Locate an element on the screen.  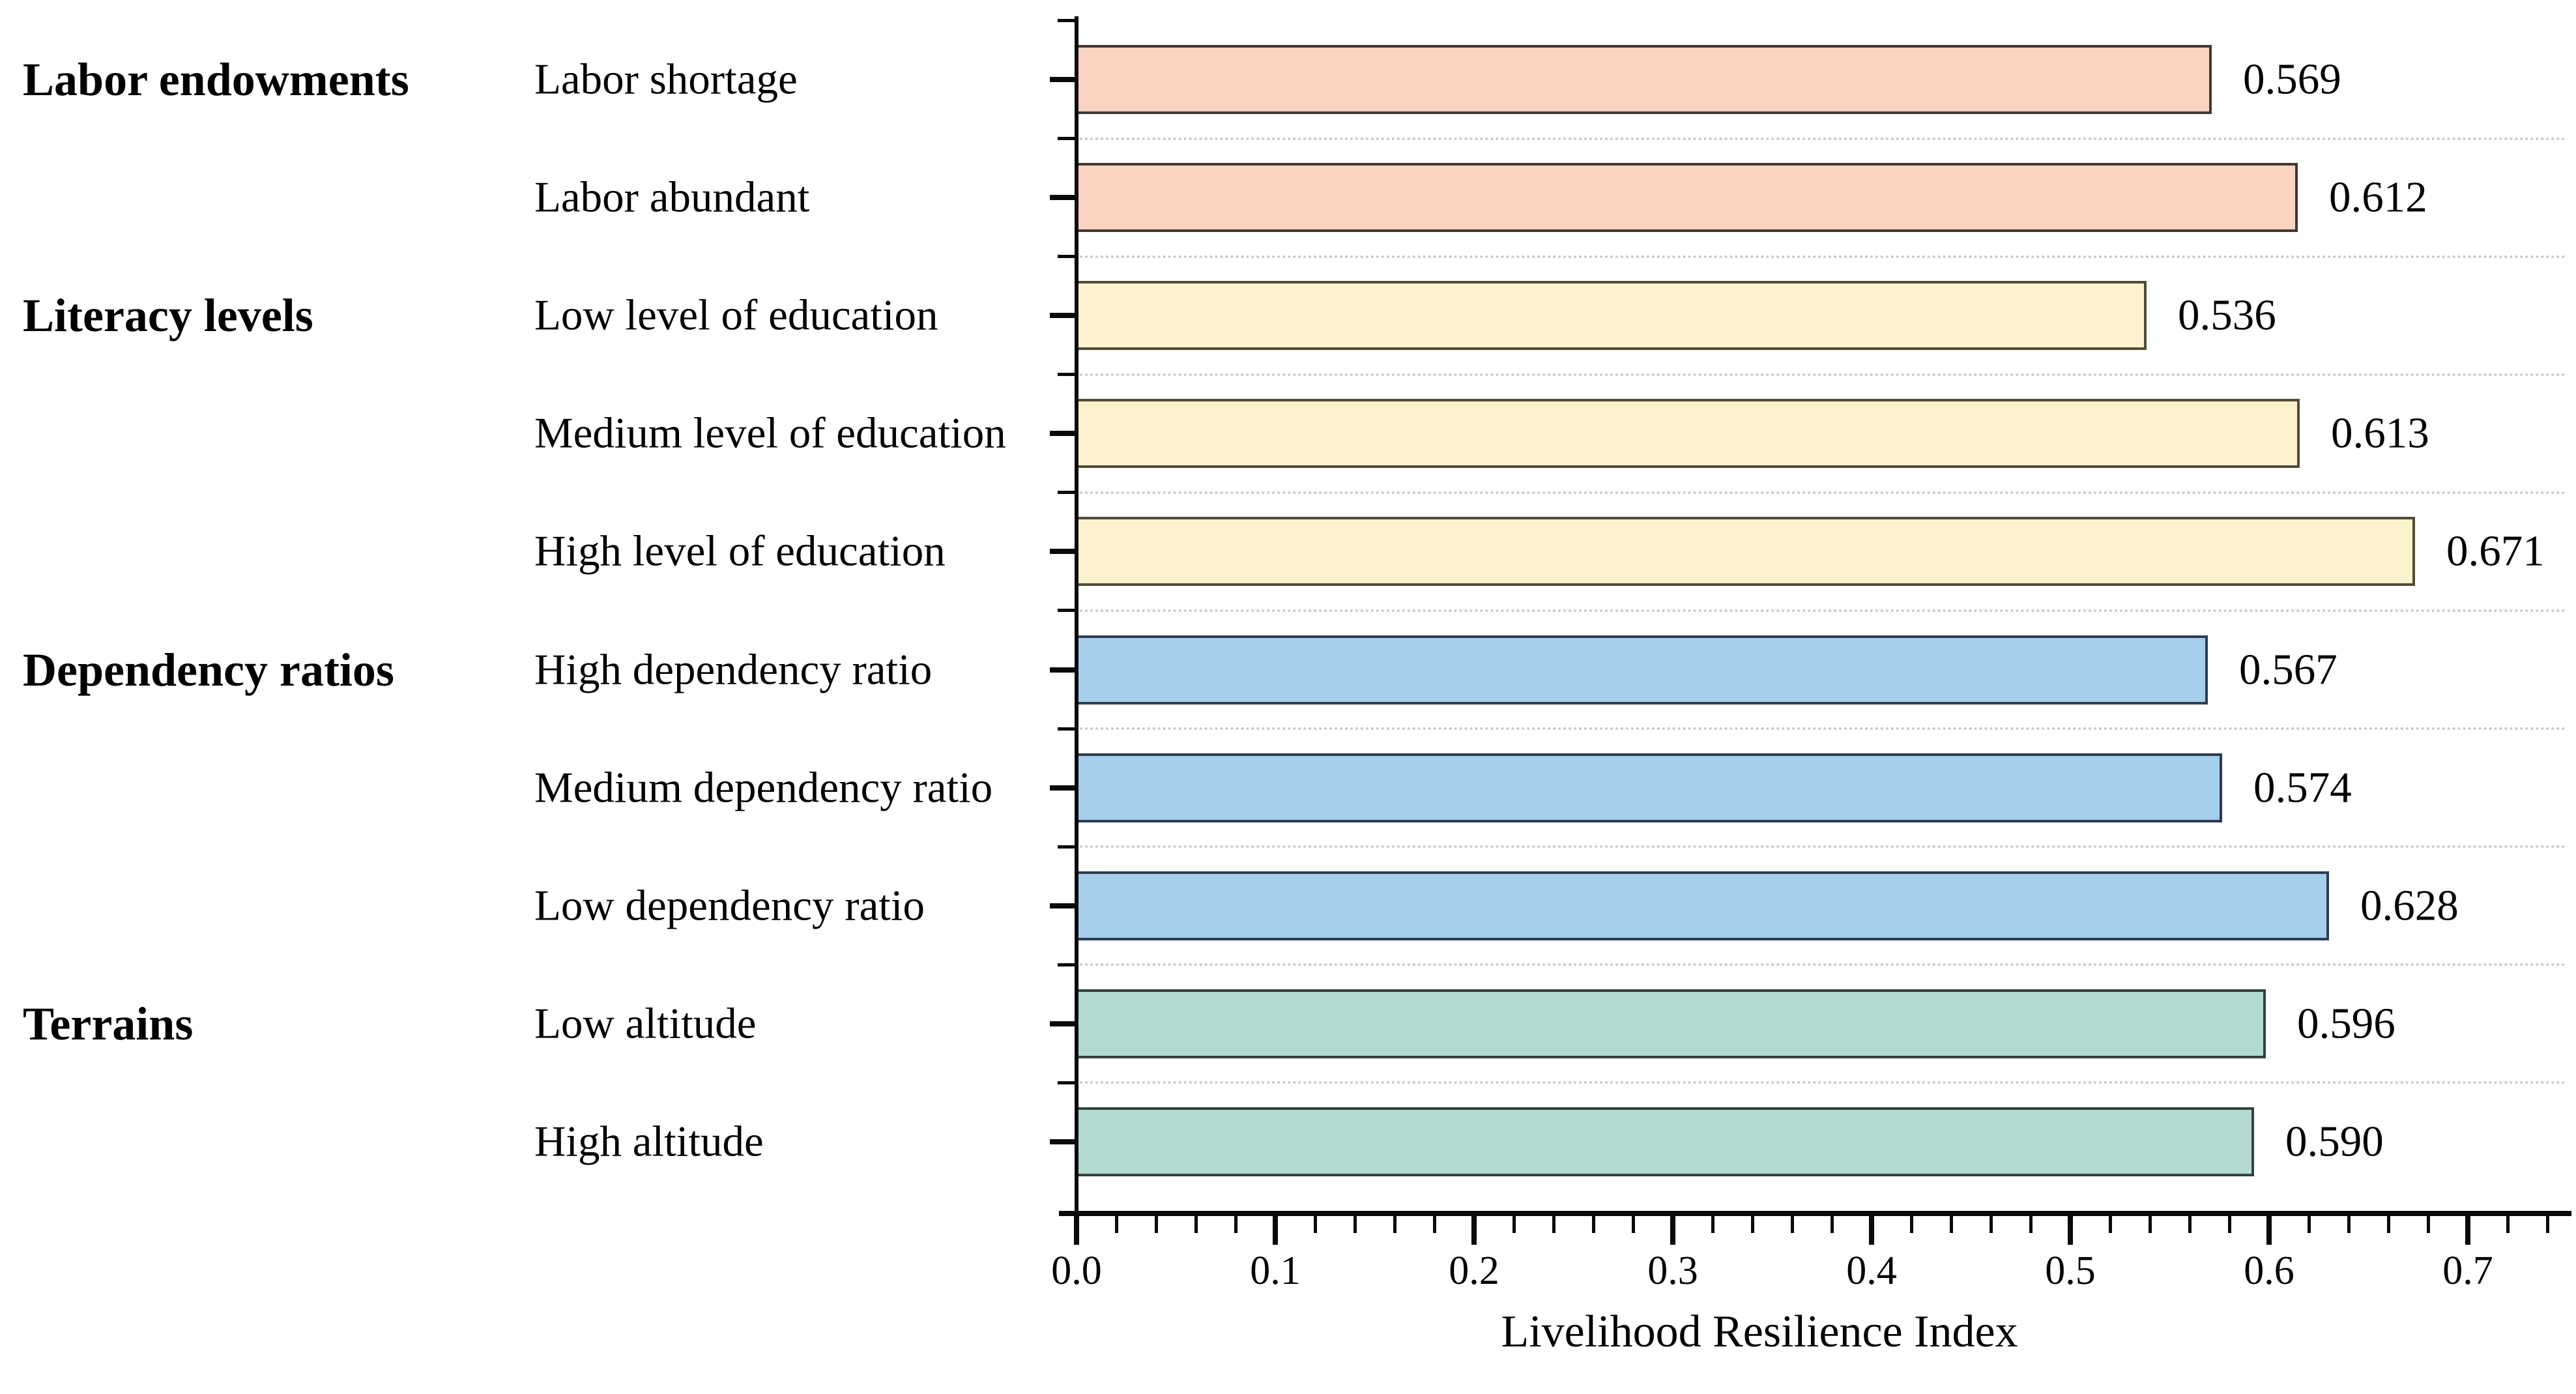
x-tick-label: 0.7 is located at coordinates (2467, 1271).